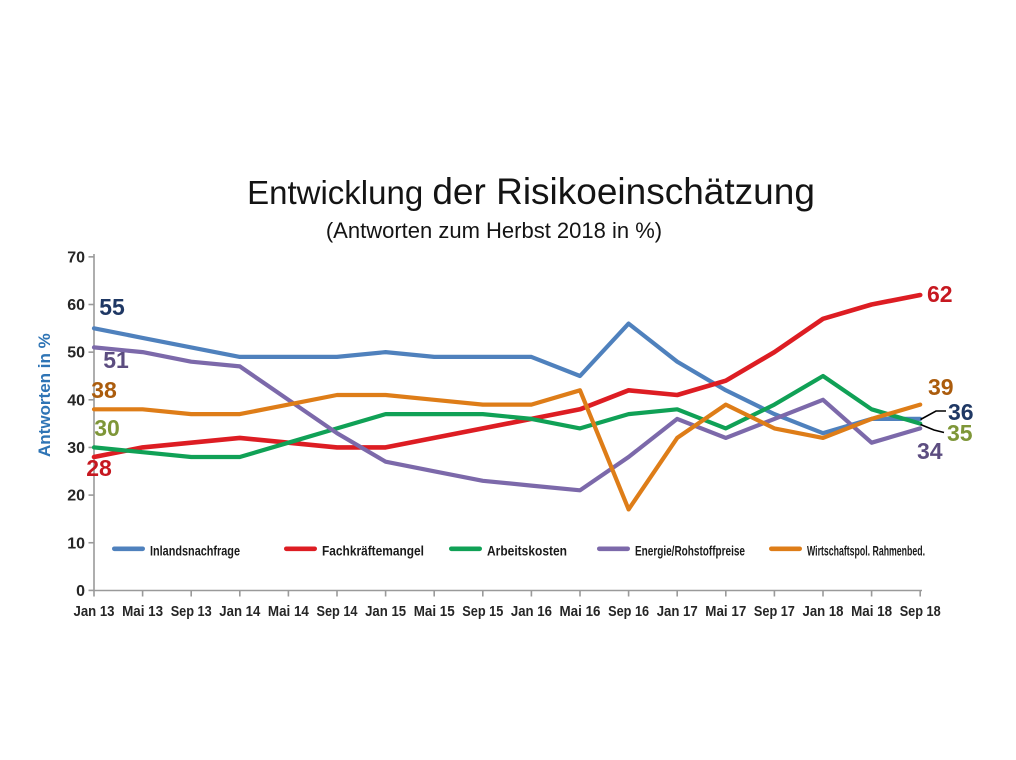 The height and width of the screenshot is (760, 1016). What do you see at coordinates (385, 611) in the screenshot?
I see `x-tick-label: Jan 15` at bounding box center [385, 611].